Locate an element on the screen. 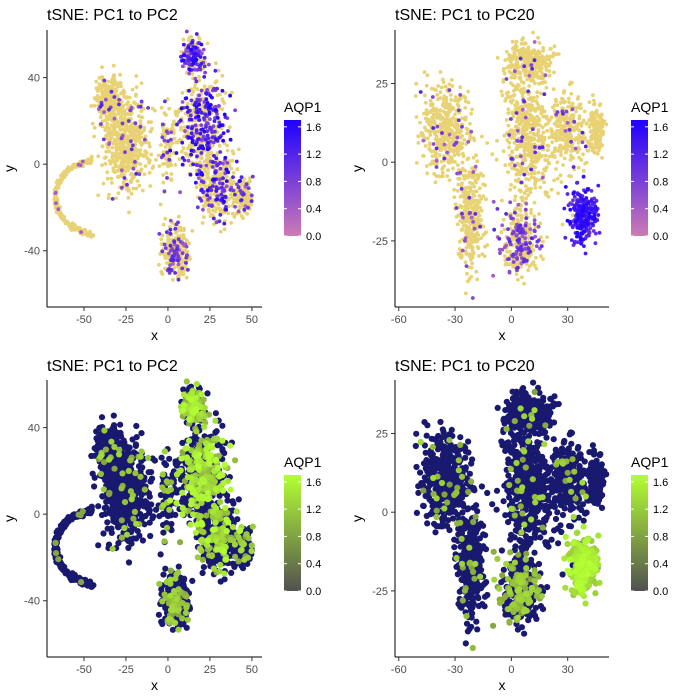 Image resolution: width=692 pixels, height=700 pixels. x-tick-label: 0 is located at coordinates (511, 320).